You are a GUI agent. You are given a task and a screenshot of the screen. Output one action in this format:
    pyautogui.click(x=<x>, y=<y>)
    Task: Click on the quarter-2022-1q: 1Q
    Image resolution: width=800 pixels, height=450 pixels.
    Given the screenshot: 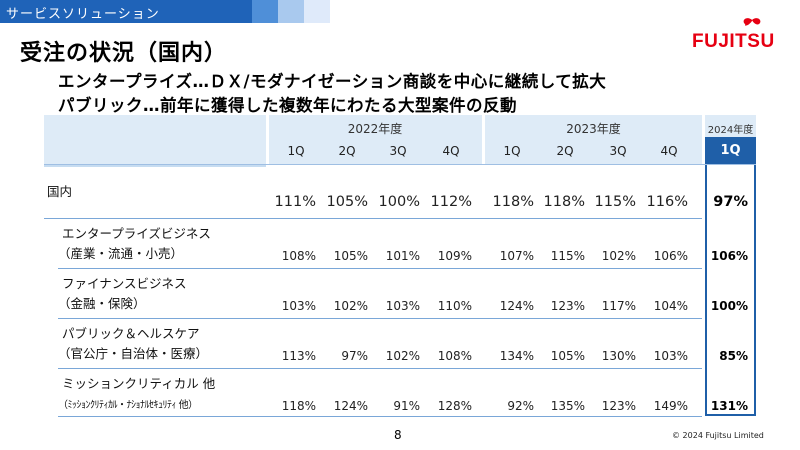 What is the action you would take?
    pyautogui.click(x=296, y=151)
    